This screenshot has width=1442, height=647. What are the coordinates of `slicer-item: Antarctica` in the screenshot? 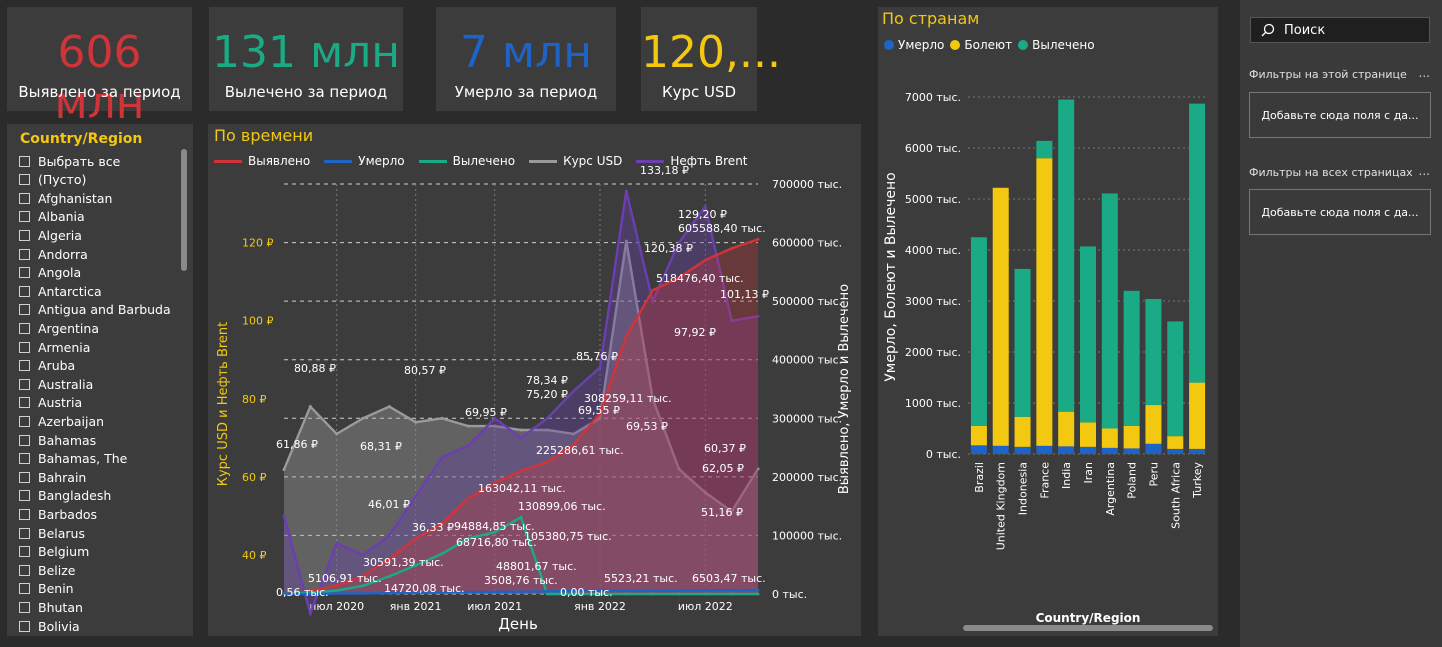 It's located at (60, 291).